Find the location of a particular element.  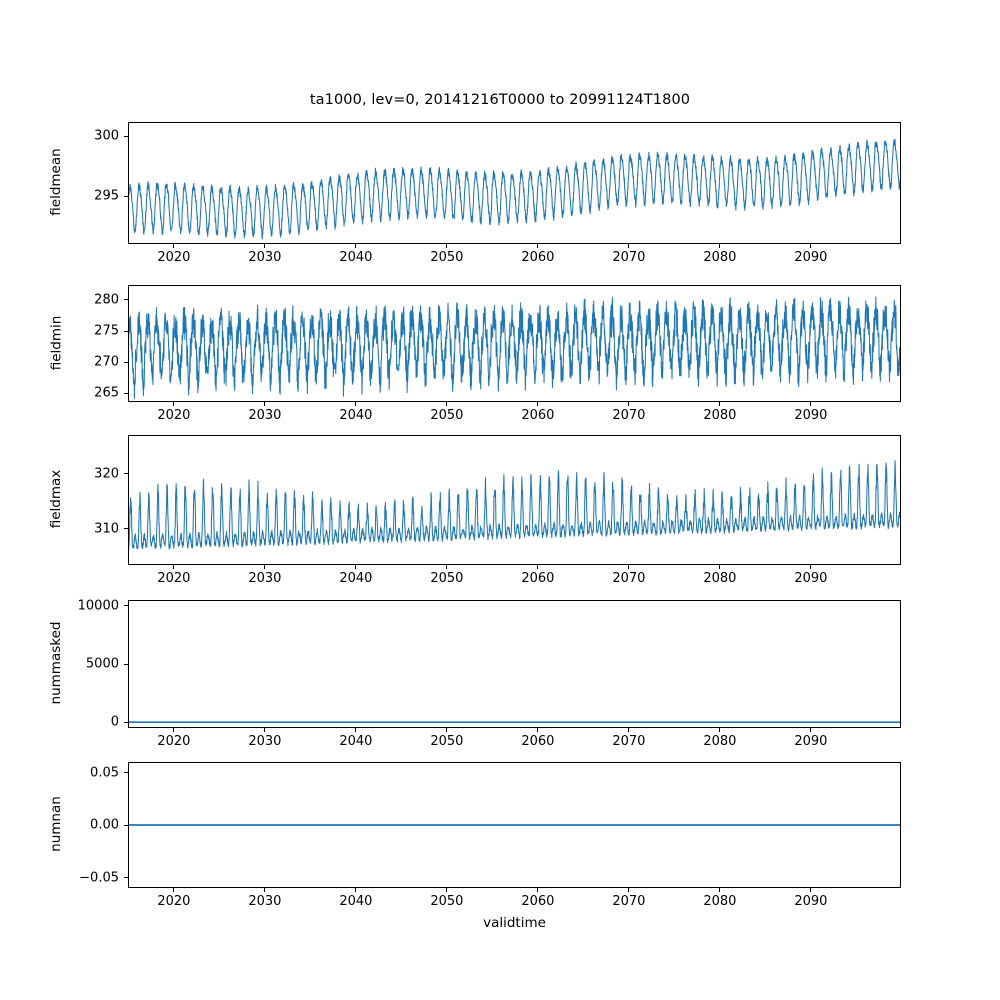

y-tick-label: 310 is located at coordinates (106, 529).